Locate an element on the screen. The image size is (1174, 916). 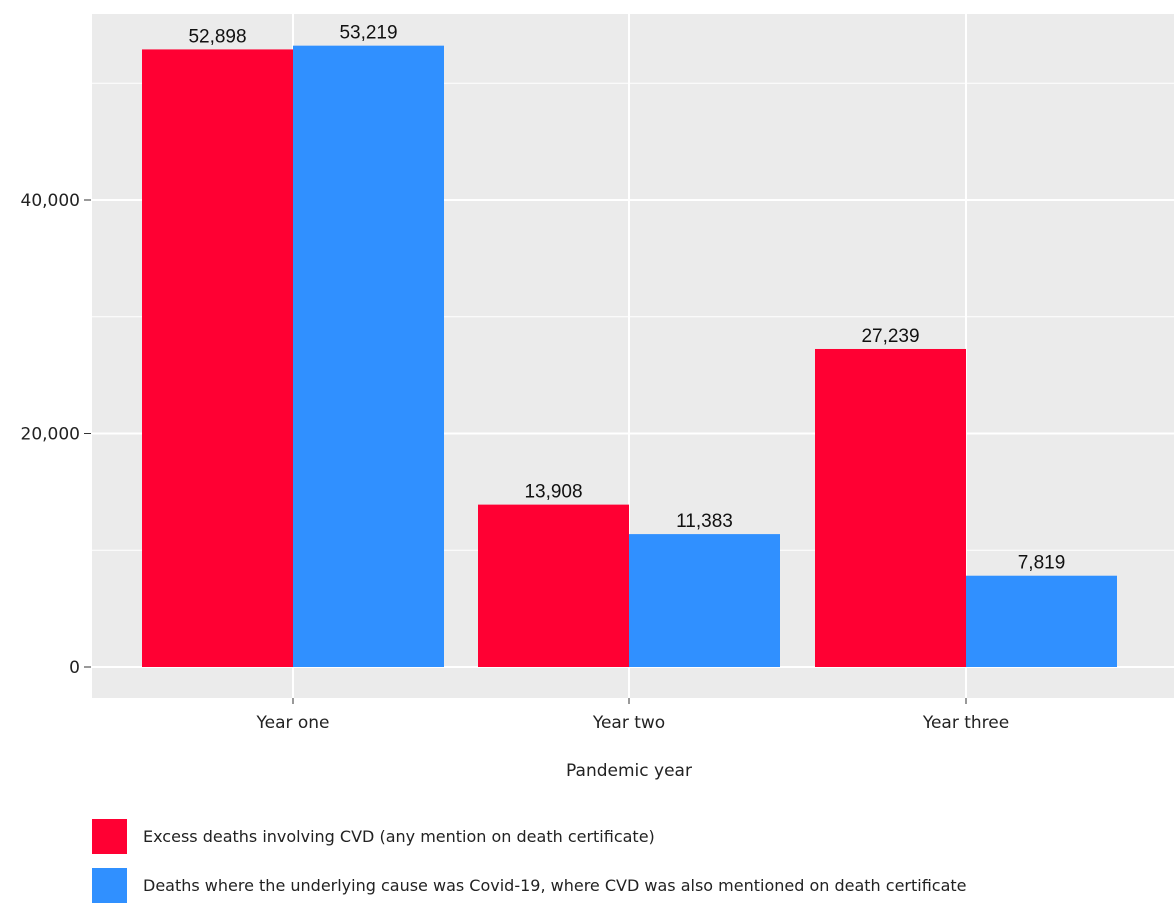
x-axis-ticks: Year one Year two Year three is located at coordinates (632, 715).